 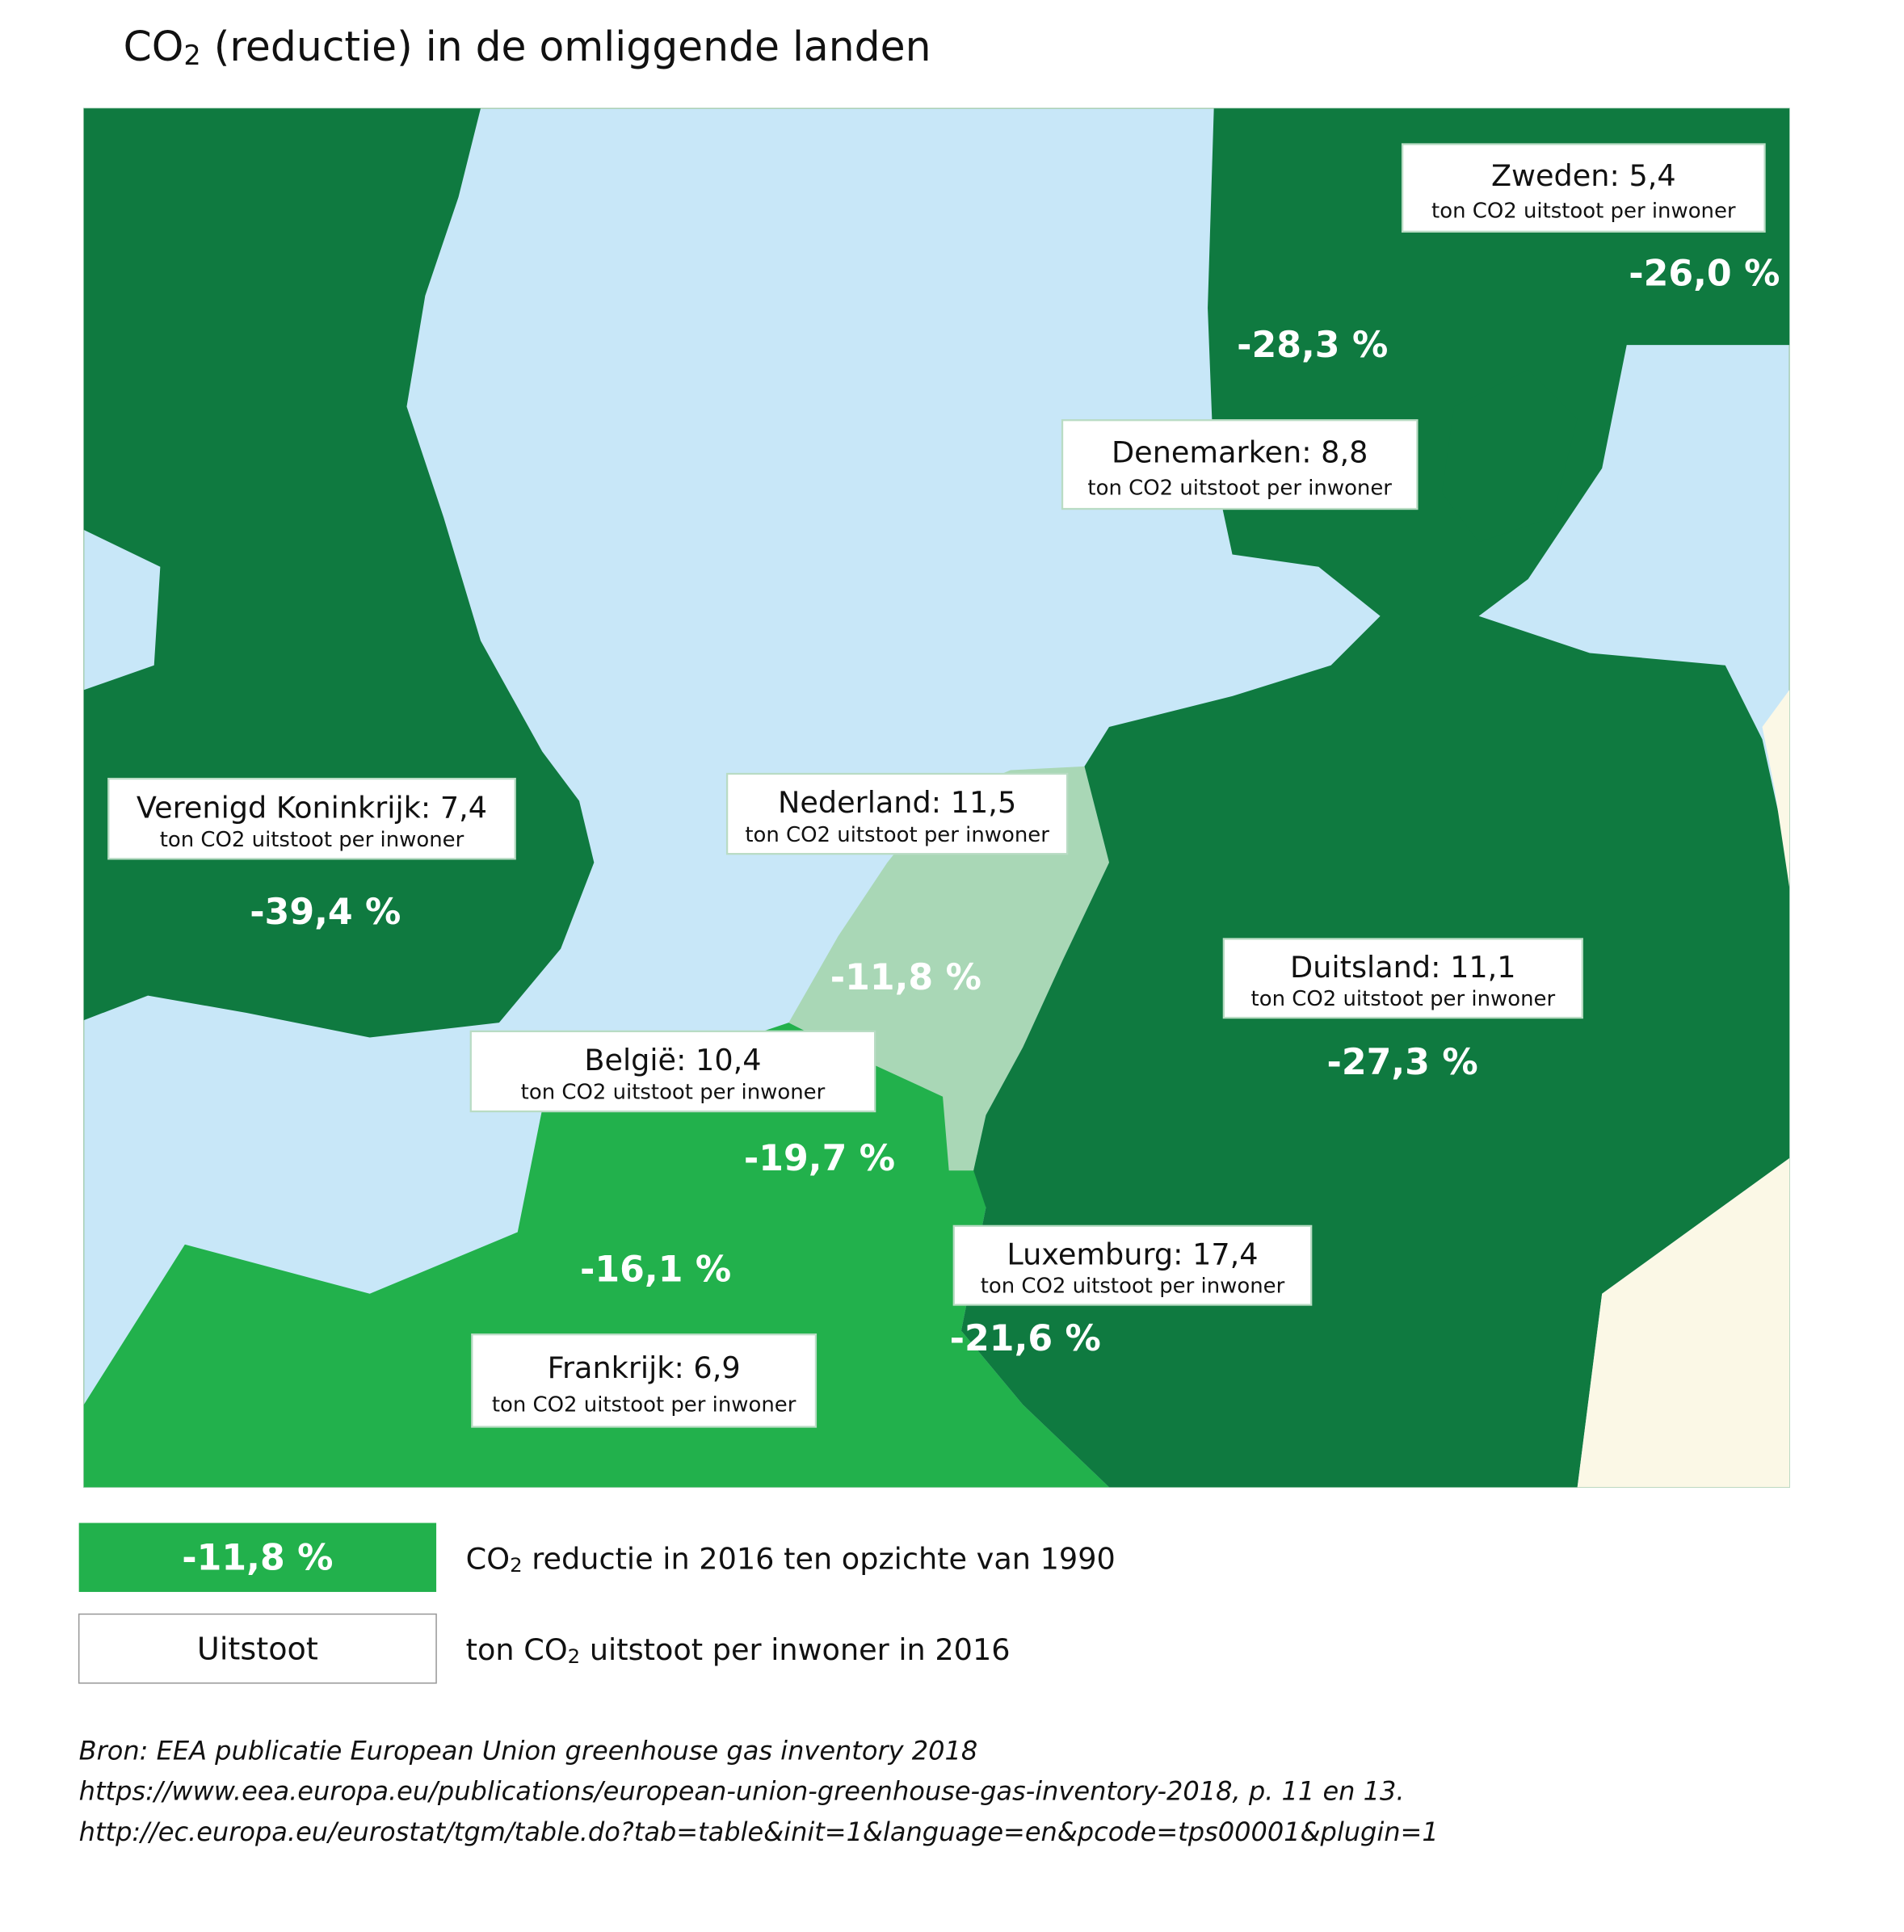 I want to click on danish-islands, so click(x=1509, y=456).